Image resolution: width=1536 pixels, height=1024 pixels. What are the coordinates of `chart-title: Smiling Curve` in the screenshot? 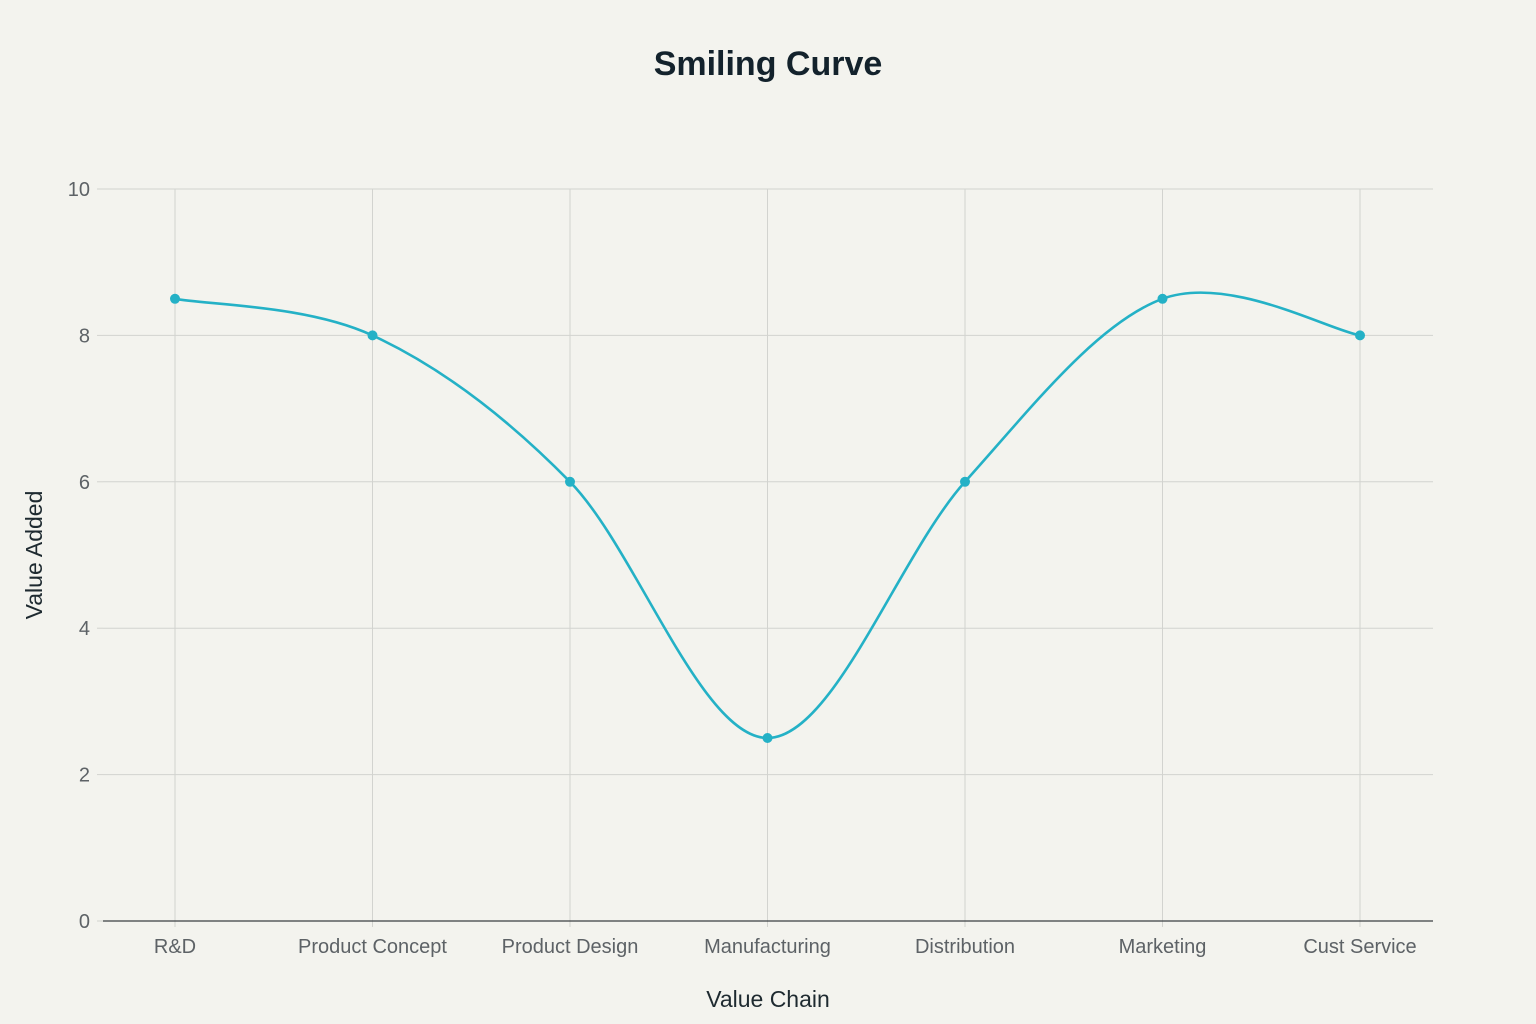 It's located at (768, 64).